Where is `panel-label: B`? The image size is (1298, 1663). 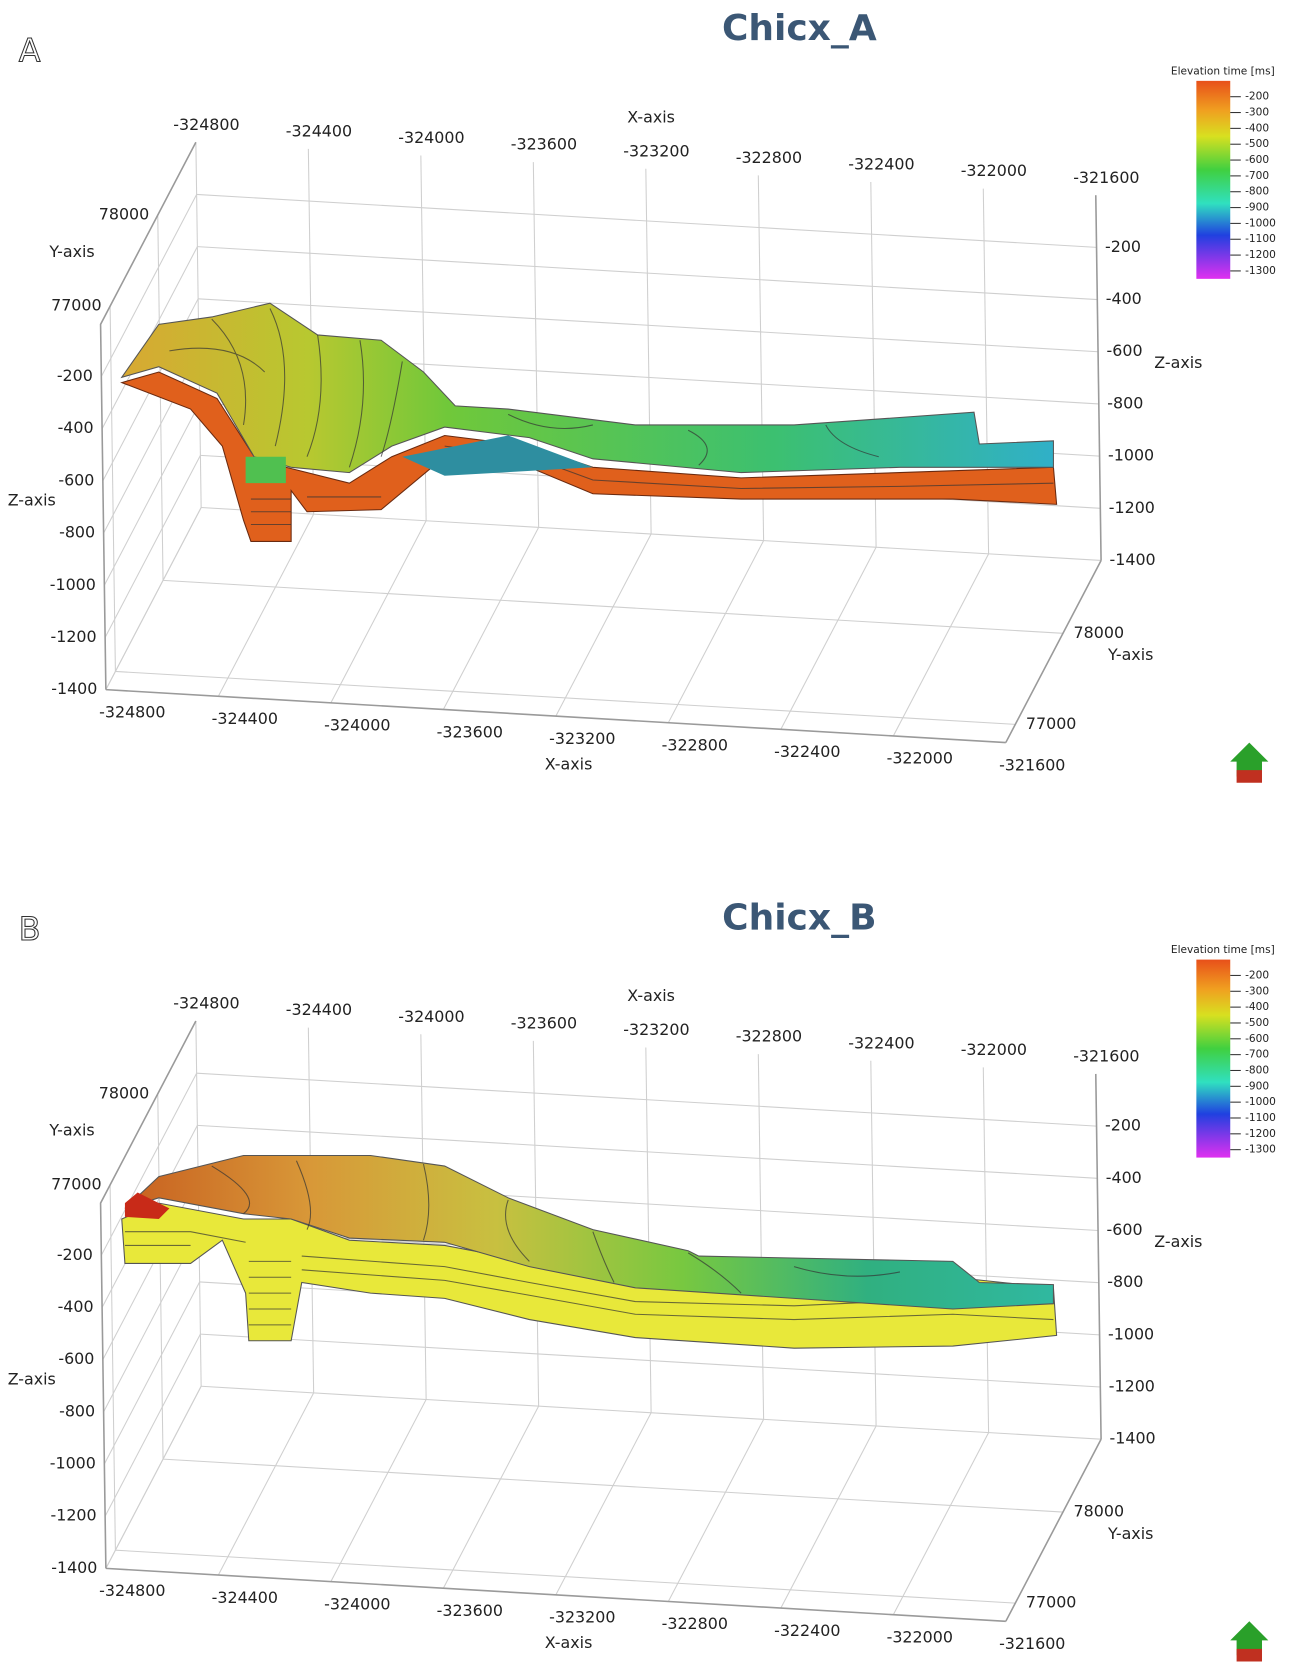 panel-label: B is located at coordinates (30, 930).